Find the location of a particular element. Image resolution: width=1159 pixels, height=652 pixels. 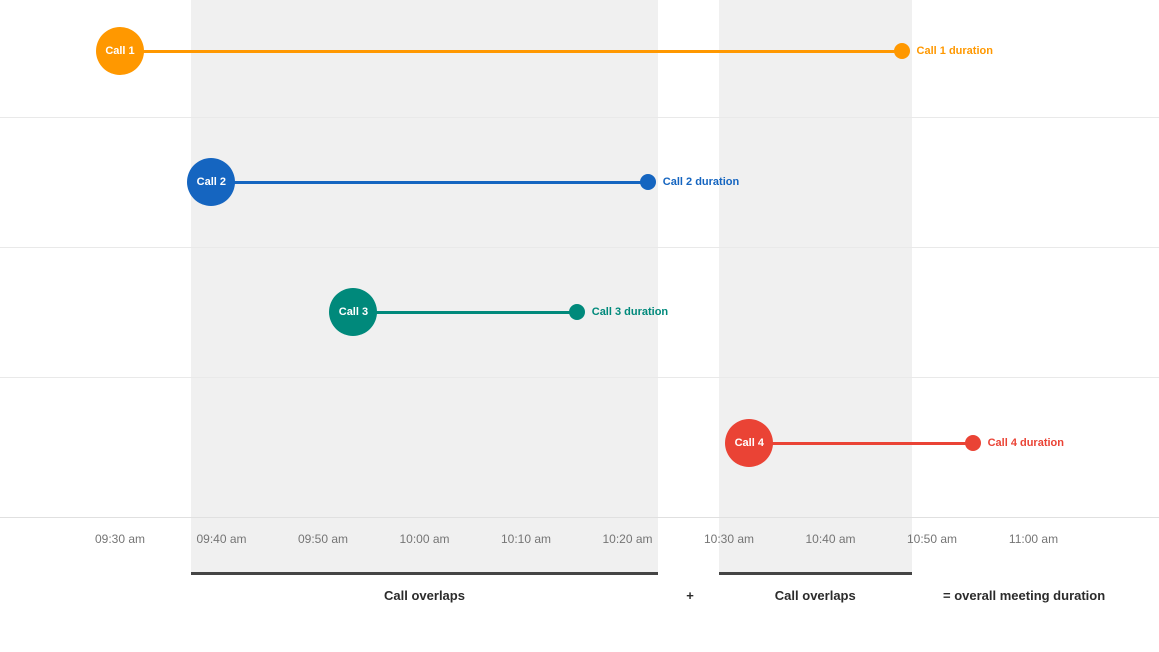

call-duration-label: Call 2 duration is located at coordinates (701, 182).